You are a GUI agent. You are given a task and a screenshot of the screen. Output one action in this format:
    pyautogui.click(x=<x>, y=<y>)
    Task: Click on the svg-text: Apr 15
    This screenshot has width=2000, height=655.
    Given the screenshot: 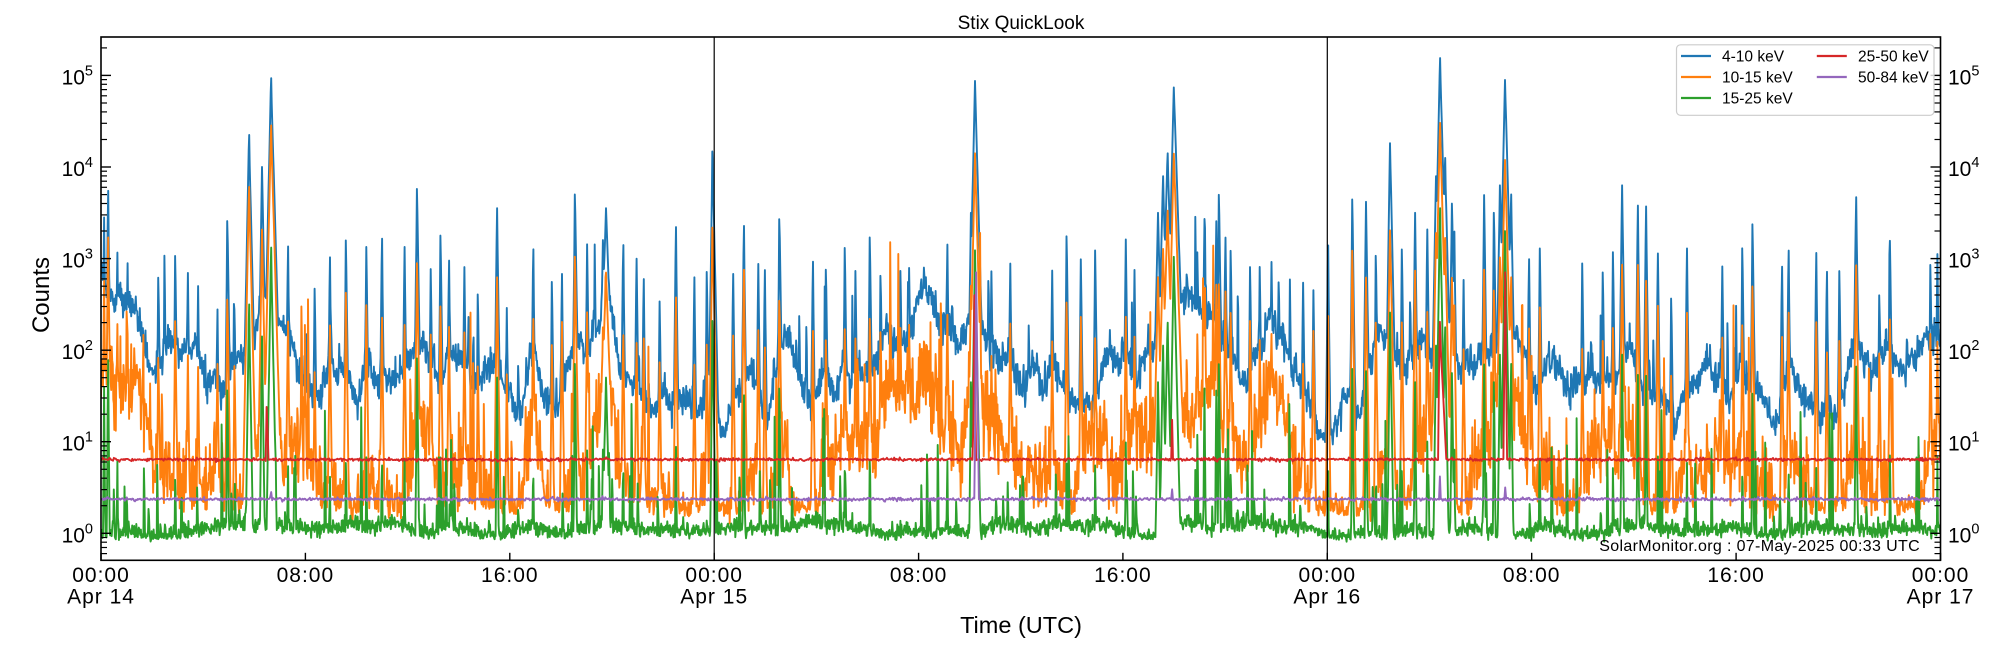 What is the action you would take?
    pyautogui.click(x=714, y=597)
    